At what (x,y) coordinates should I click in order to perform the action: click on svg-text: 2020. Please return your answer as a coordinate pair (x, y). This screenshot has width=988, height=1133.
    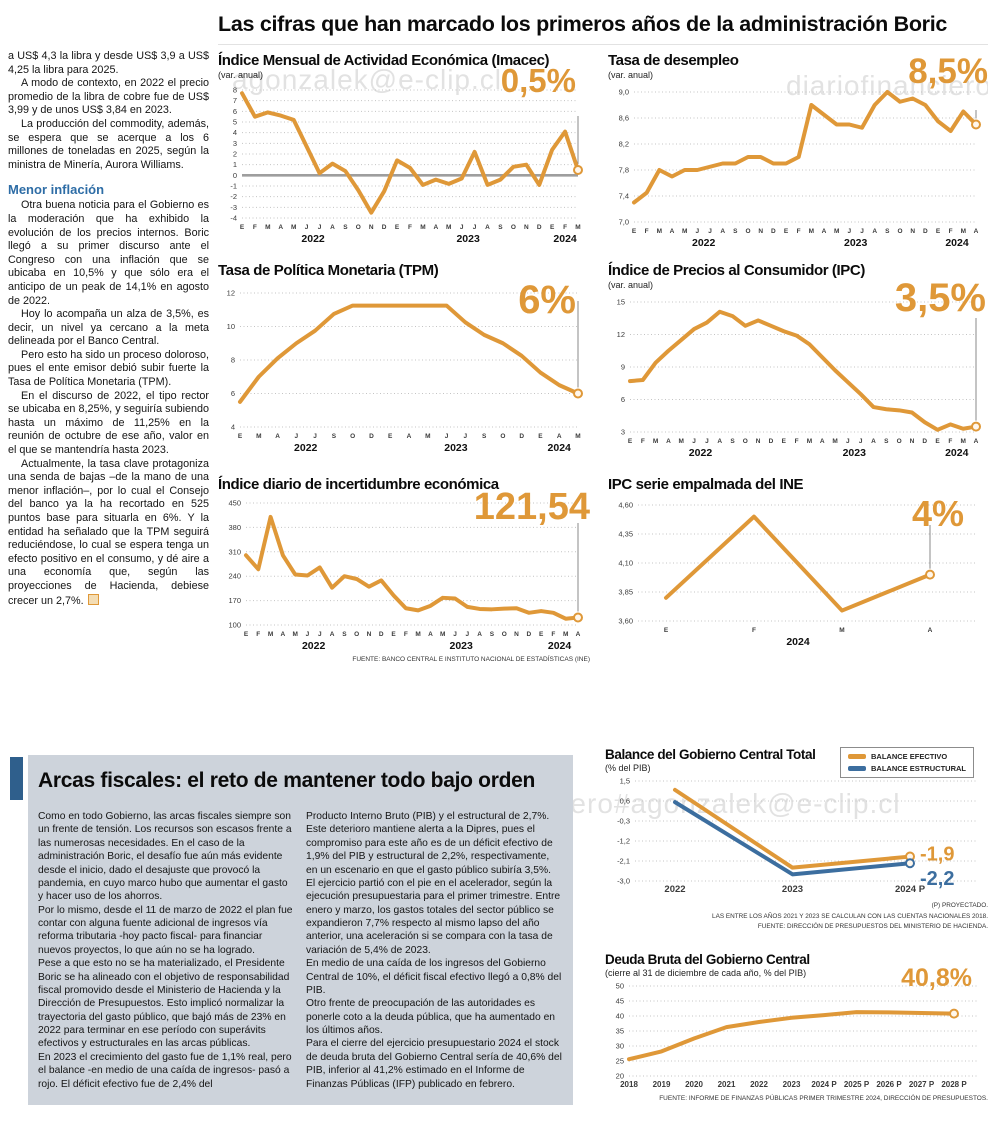
    Looking at the image, I should click on (694, 1084).